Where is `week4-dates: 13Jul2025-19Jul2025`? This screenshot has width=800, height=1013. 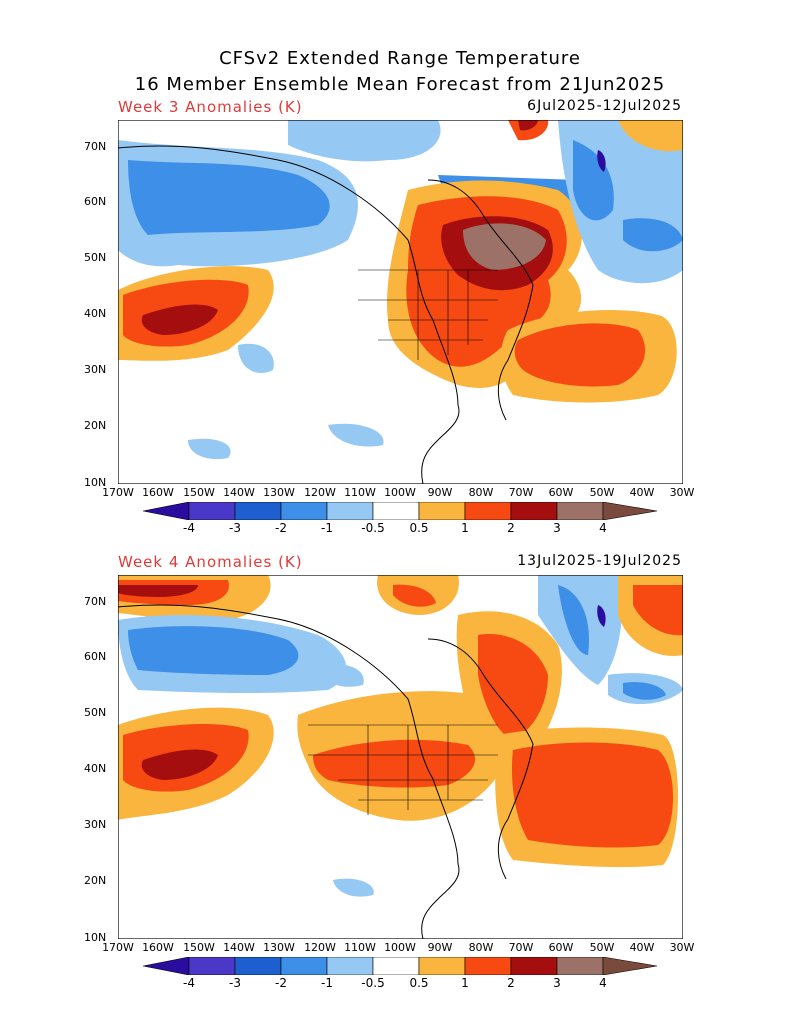 week4-dates: 13Jul2025-19Jul2025 is located at coordinates (599, 561).